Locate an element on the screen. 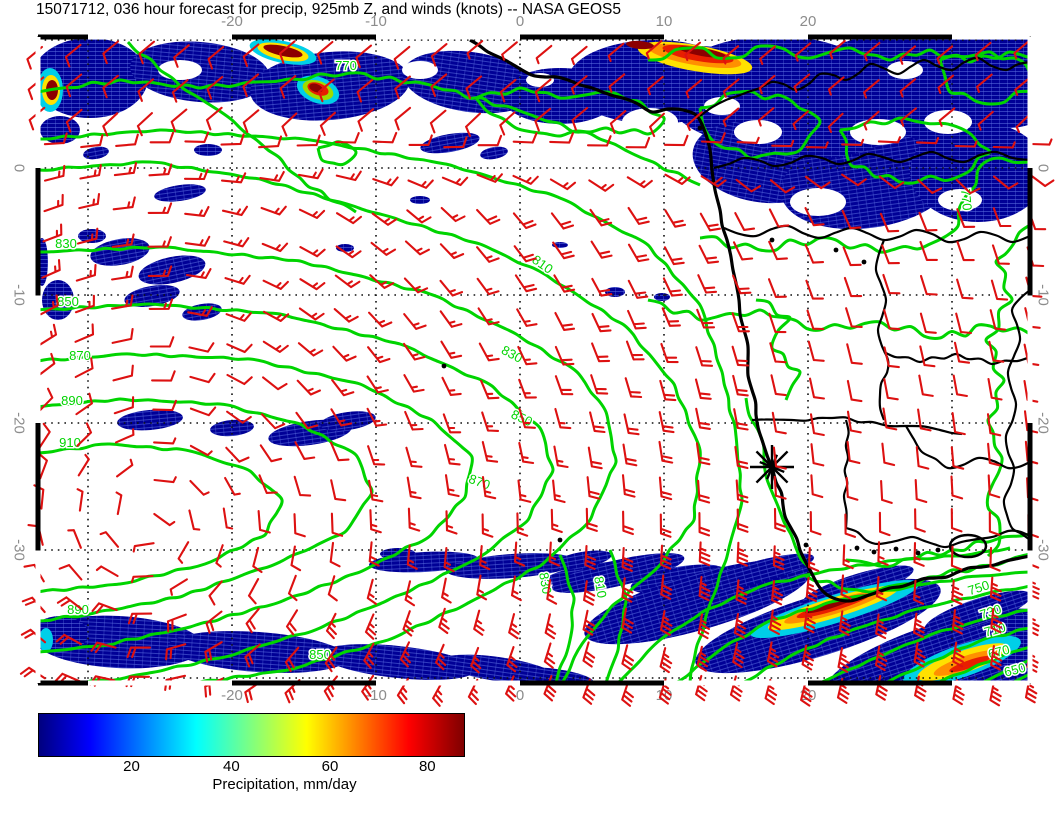 This screenshot has height=816, width=1056. map-speck is located at coordinates (772, 240).